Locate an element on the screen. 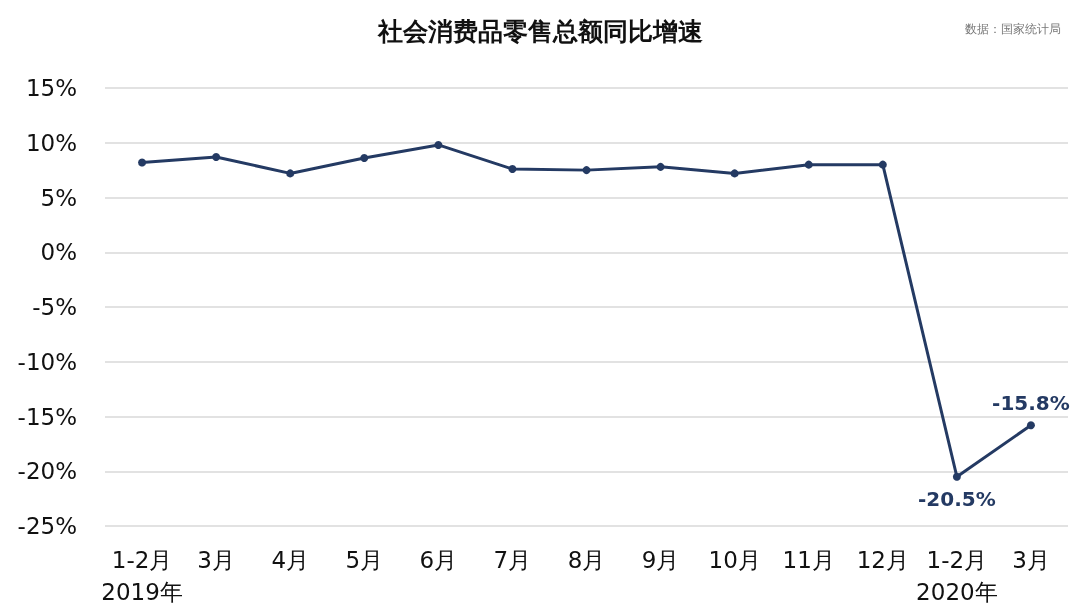 The image size is (1080, 608). x-tick-label: 10月 is located at coordinates (734, 560).